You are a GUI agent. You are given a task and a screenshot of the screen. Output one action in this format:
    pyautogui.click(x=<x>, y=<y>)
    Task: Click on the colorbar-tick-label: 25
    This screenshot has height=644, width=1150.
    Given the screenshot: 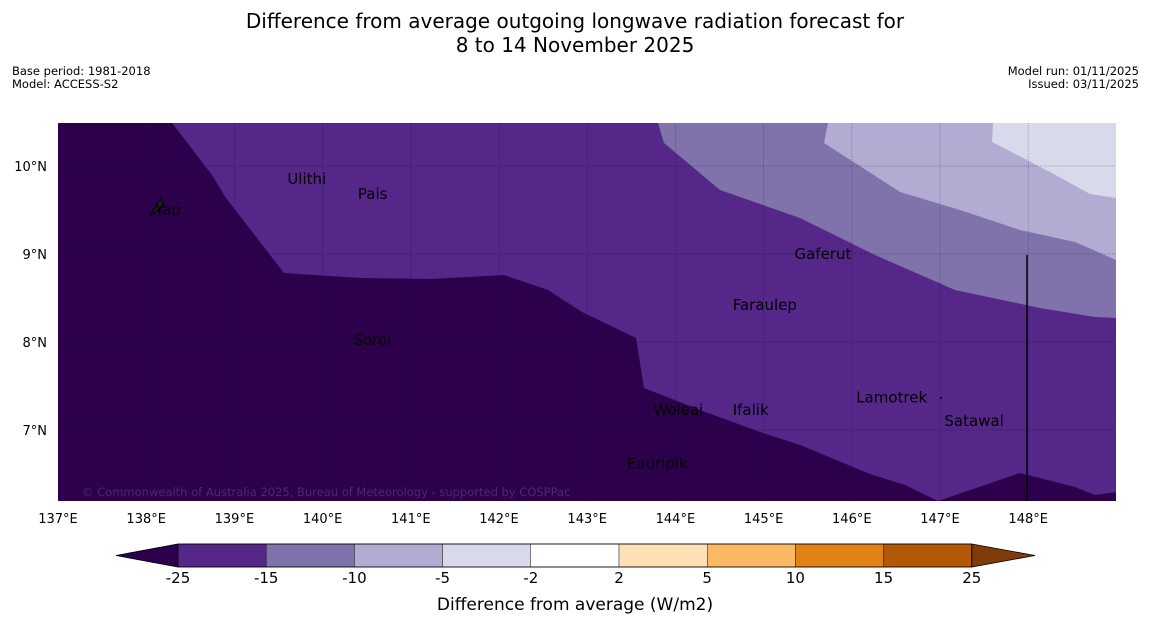 What is the action you would take?
    pyautogui.click(x=971, y=578)
    